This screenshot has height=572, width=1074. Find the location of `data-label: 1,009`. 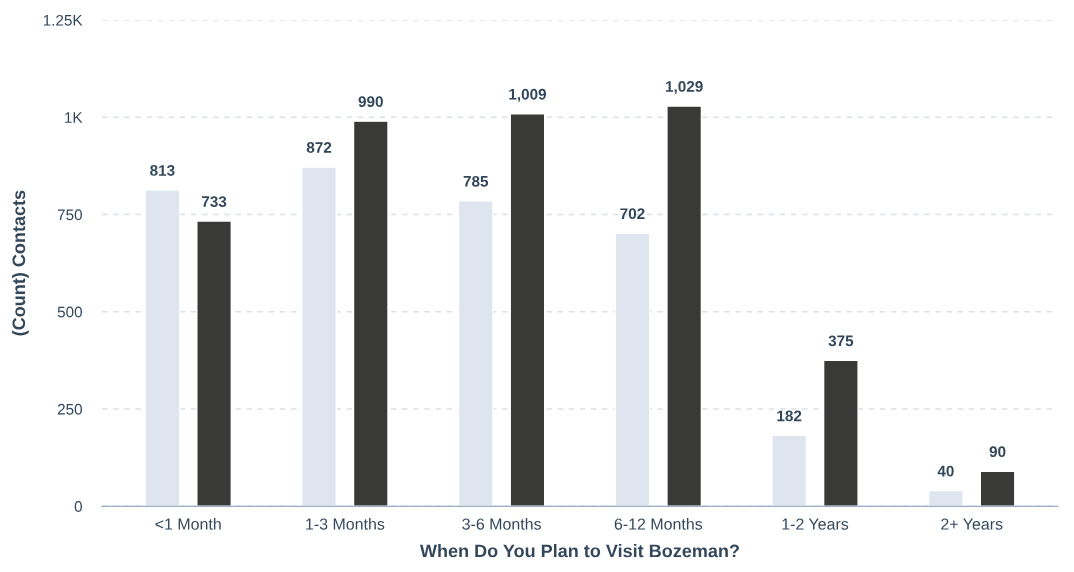

data-label: 1,009 is located at coordinates (528, 95).